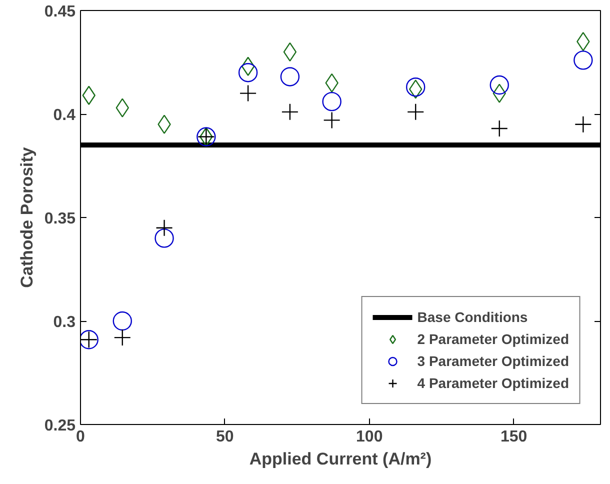 The height and width of the screenshot is (484, 610). What do you see at coordinates (81, 437) in the screenshot?
I see `x-tick-label: 0` at bounding box center [81, 437].